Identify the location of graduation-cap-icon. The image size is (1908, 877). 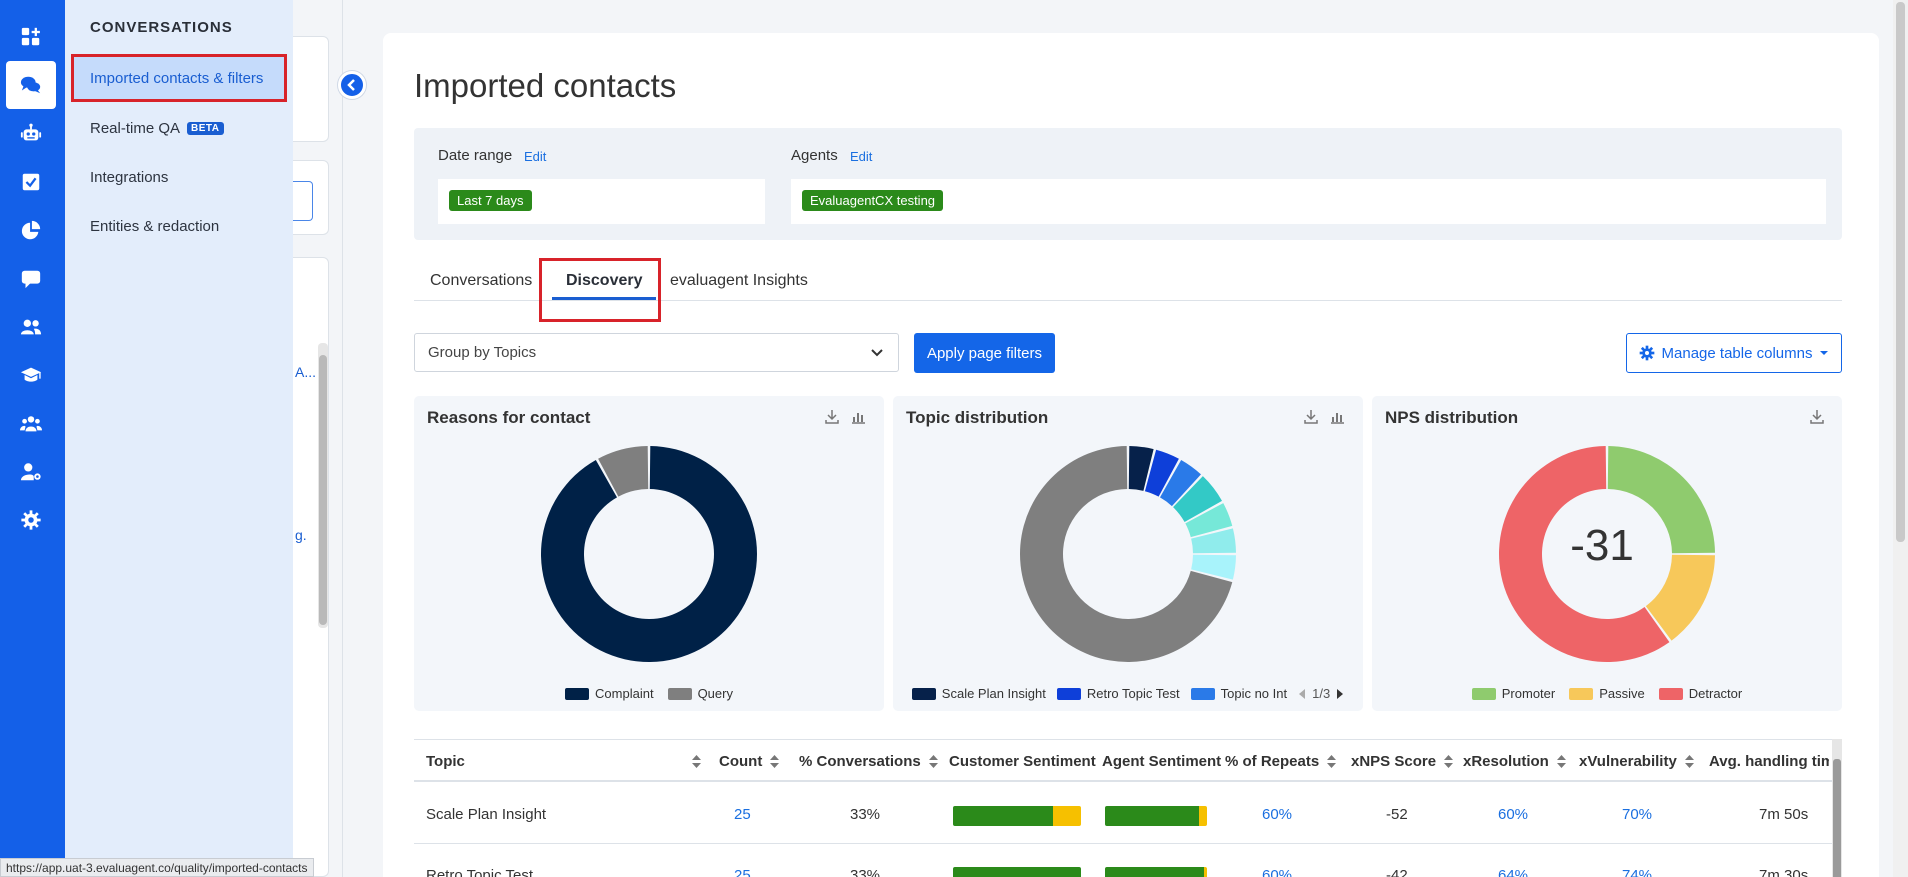
(31, 375).